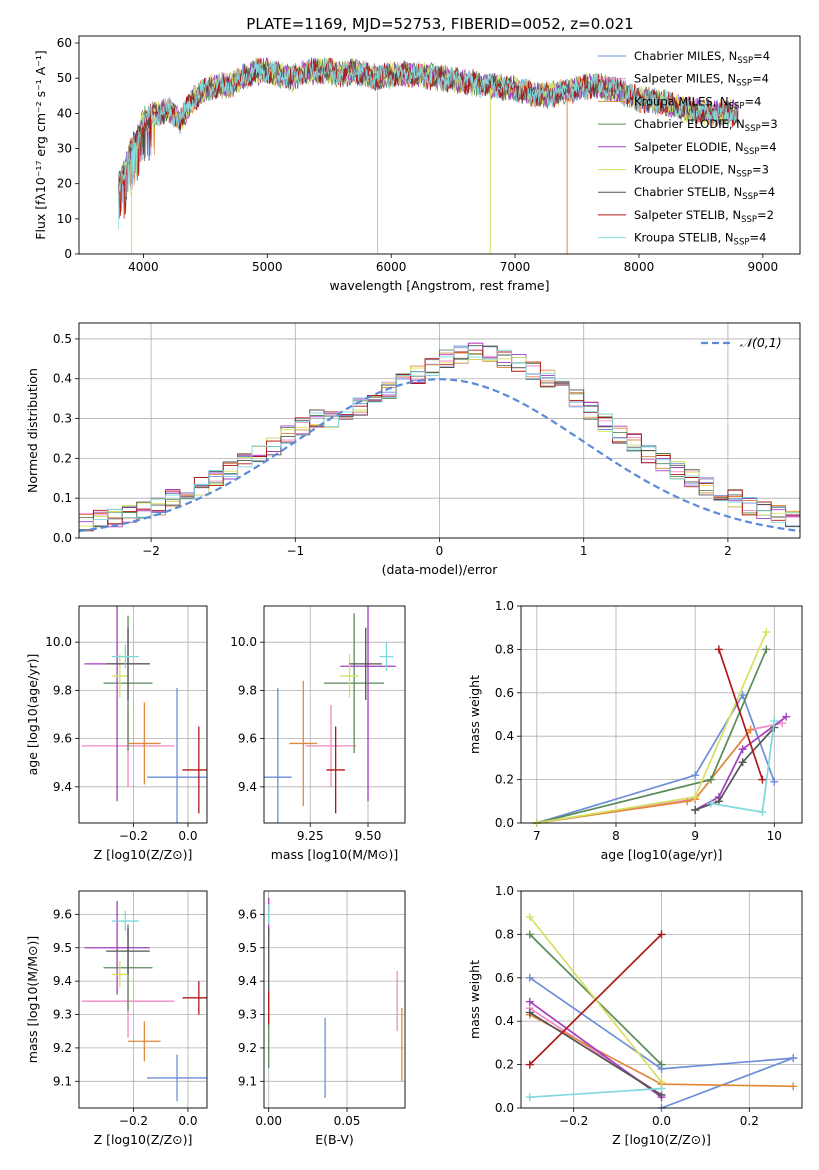 The width and height of the screenshot is (819, 1170). I want to click on x-tick-label: 0.2, so click(749, 1121).